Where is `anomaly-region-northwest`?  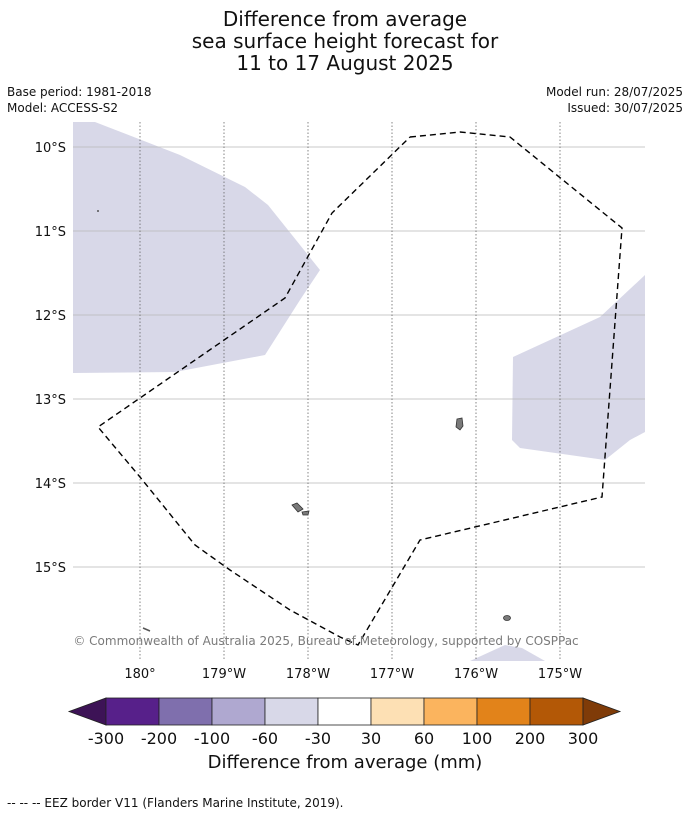 anomaly-region-northwest is located at coordinates (196, 247).